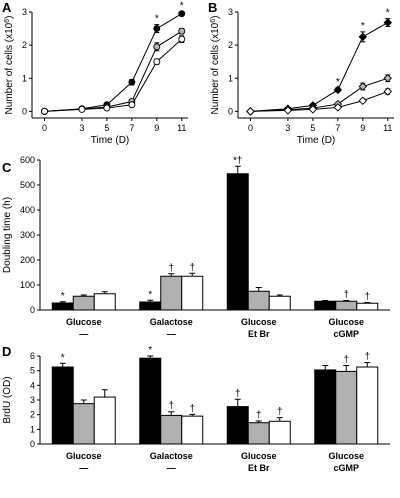 The image size is (400, 498). I want to click on panel-label: B, so click(212, 7).